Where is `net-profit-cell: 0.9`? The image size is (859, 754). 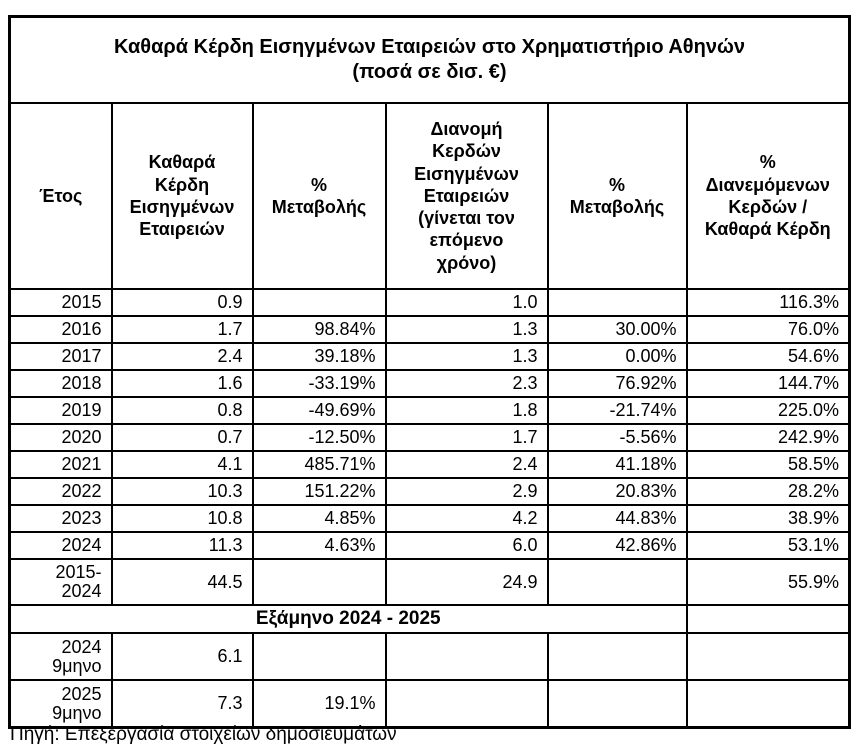 net-profit-cell: 0.9 is located at coordinates (182, 302).